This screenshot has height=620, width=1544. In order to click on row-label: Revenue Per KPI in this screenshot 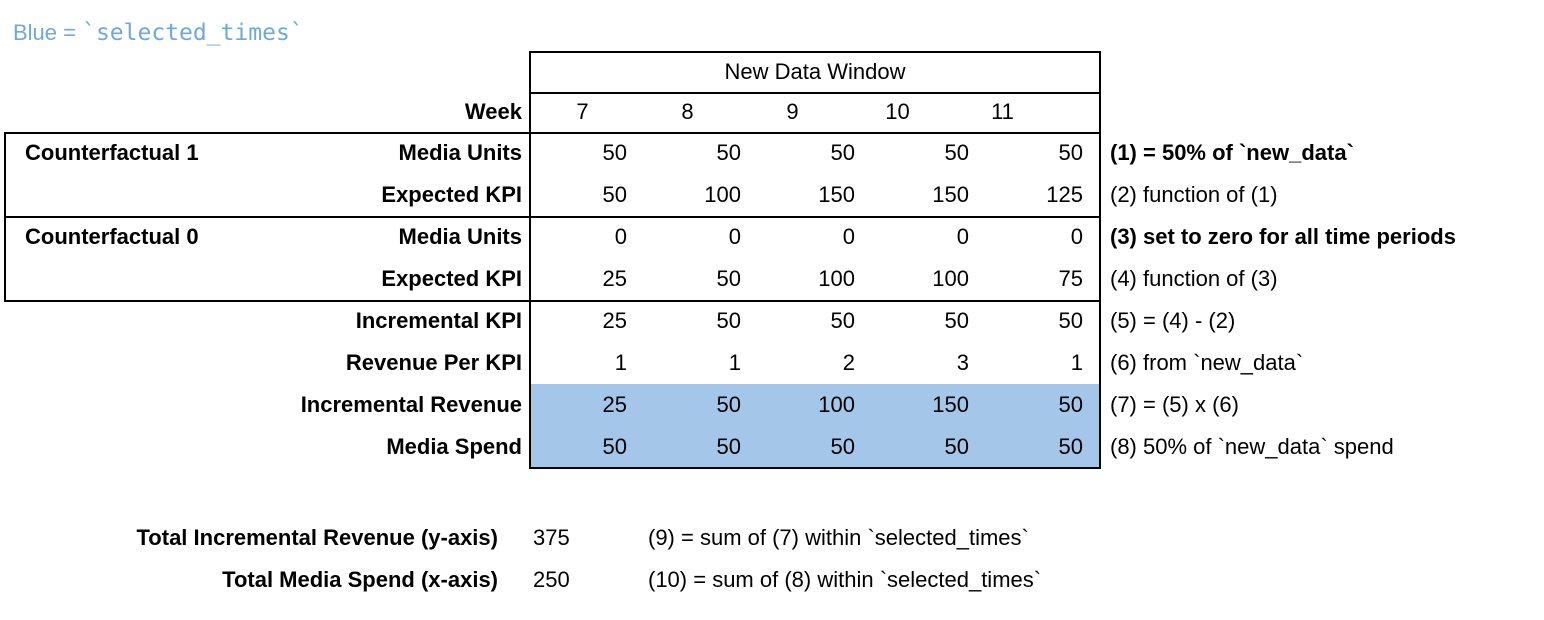, I will do `click(433, 362)`.